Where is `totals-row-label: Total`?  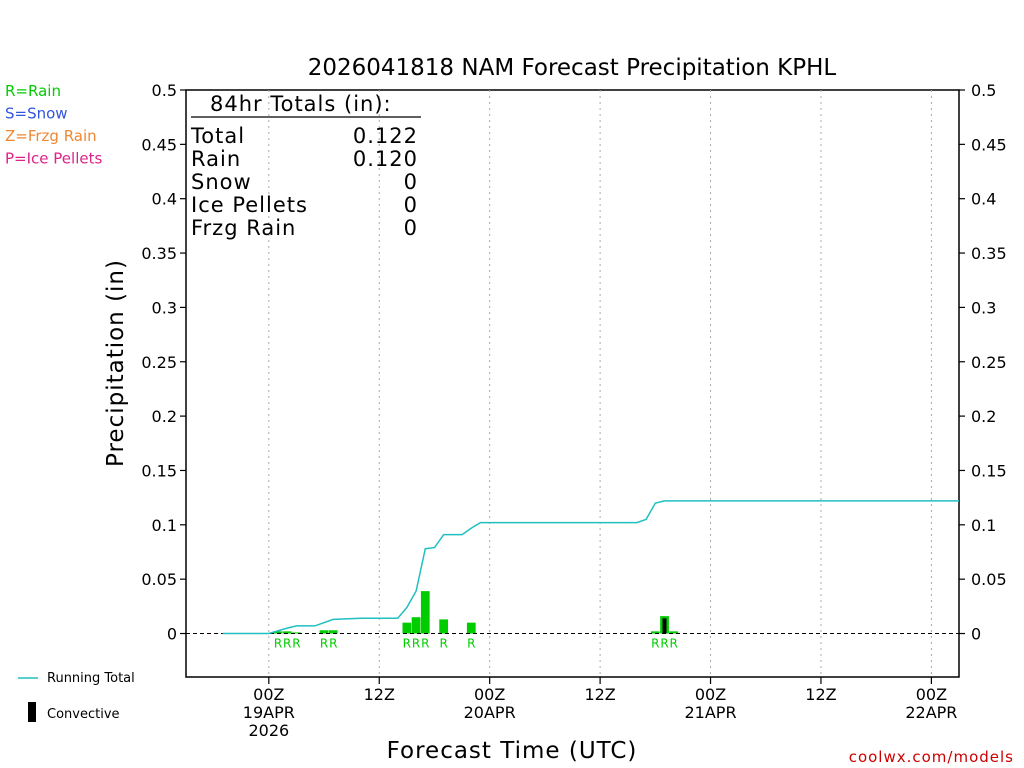
totals-row-label: Total is located at coordinates (217, 136).